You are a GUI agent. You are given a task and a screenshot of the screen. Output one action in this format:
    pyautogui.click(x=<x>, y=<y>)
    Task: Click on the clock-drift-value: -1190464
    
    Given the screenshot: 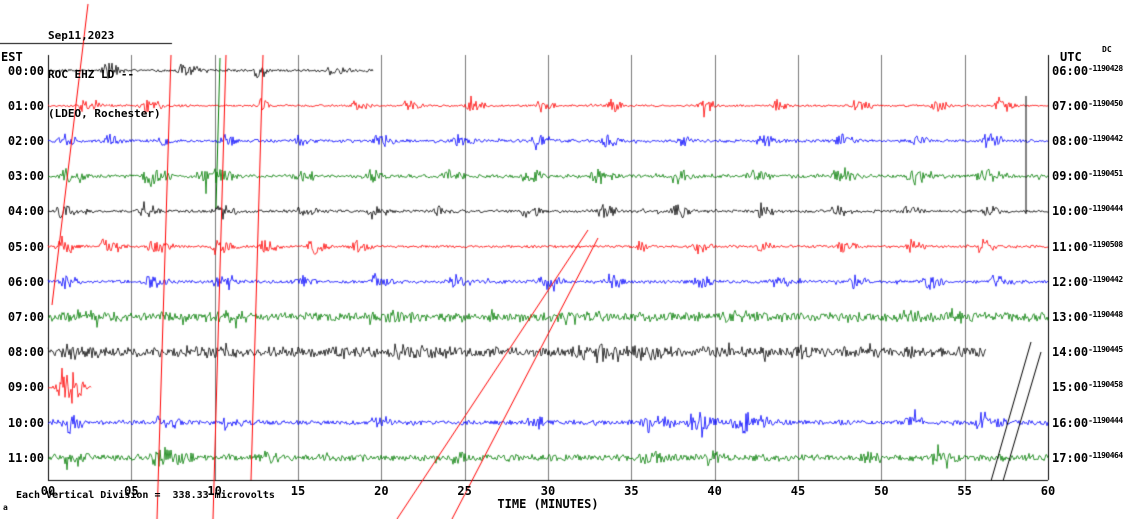 What is the action you would take?
    pyautogui.click(x=1105, y=455)
    